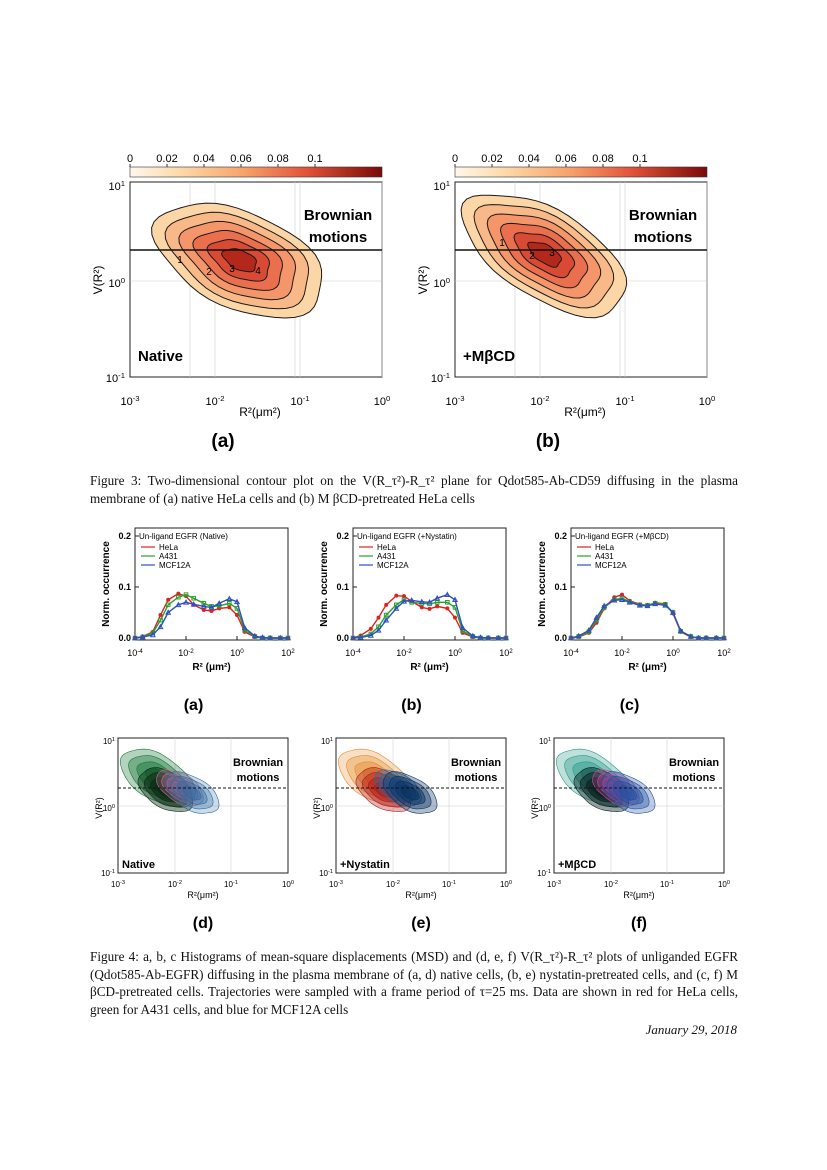 This screenshot has width=827, height=1170. What do you see at coordinates (550, 160) in the screenshot?
I see `colorbar-ticks: 0 0.02 0.04 0.06 0.08 0.1` at bounding box center [550, 160].